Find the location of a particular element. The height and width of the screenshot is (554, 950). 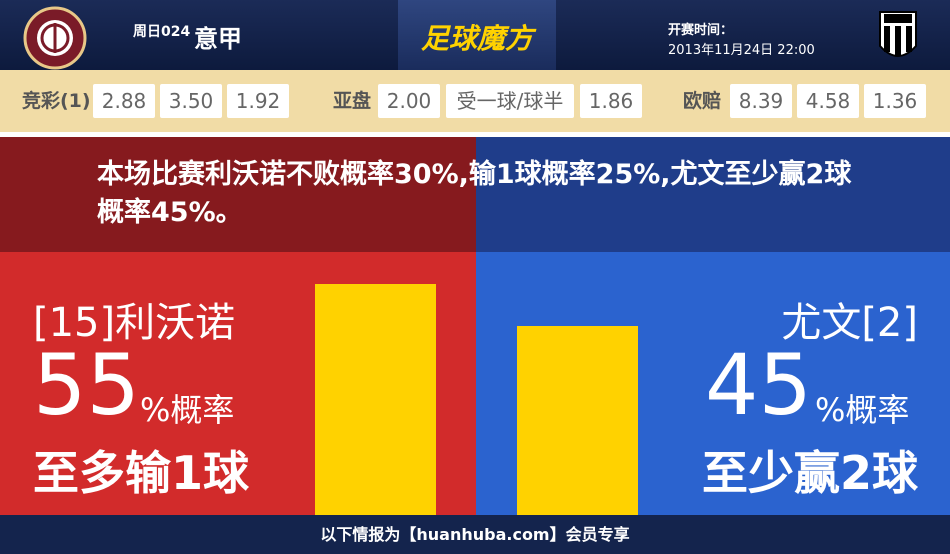

league: 意甲 is located at coordinates (218, 39).